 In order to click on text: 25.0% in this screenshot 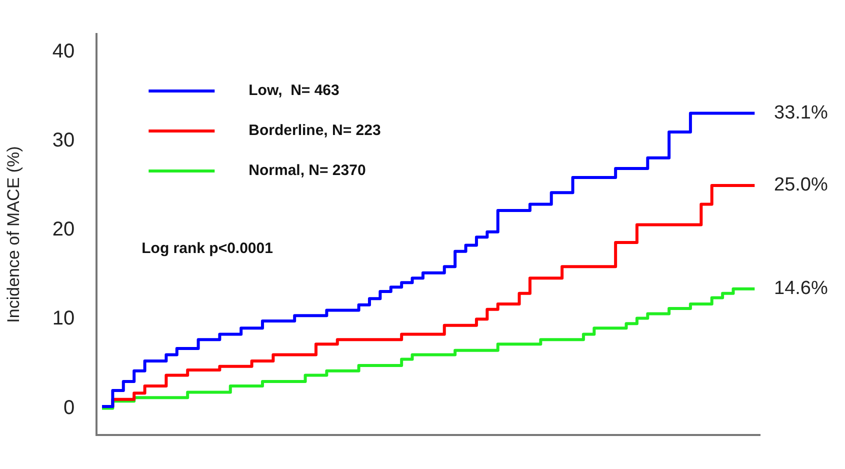, I will do `click(801, 185)`.